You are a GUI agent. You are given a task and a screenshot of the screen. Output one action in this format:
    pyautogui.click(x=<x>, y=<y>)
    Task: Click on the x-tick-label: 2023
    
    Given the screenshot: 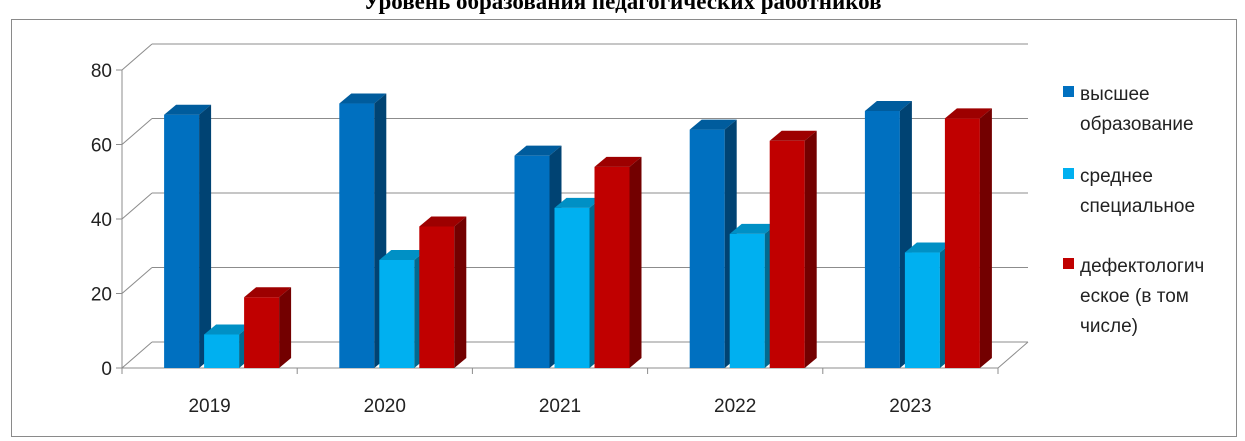 What is the action you would take?
    pyautogui.click(x=910, y=406)
    